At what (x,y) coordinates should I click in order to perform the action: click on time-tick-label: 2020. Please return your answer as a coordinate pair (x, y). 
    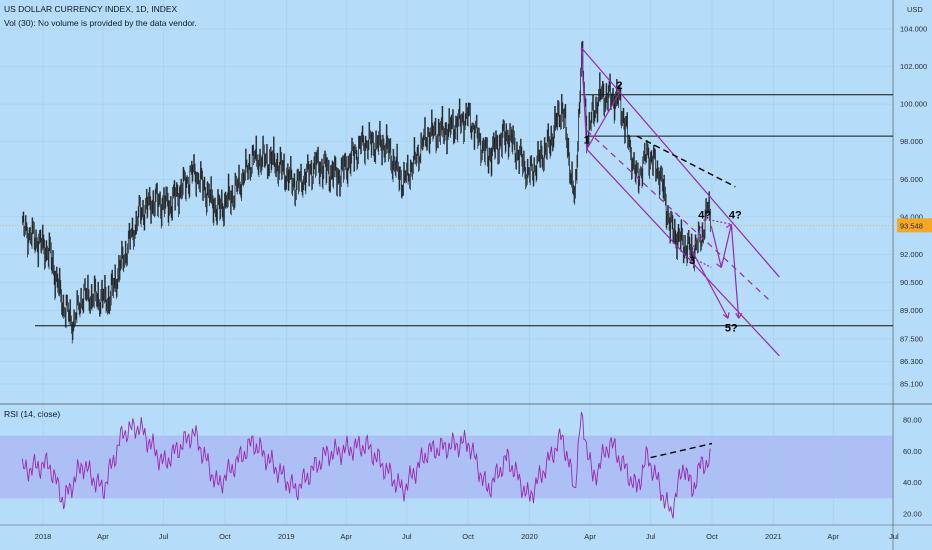
    Looking at the image, I should click on (529, 536).